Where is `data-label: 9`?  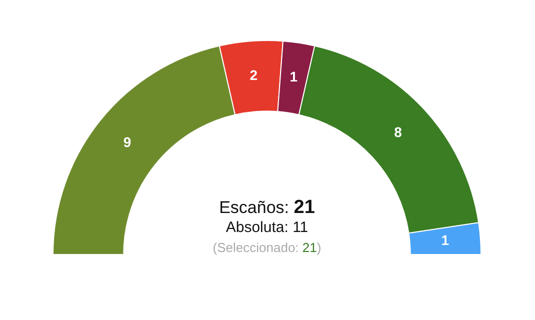 data-label: 9 is located at coordinates (127, 142).